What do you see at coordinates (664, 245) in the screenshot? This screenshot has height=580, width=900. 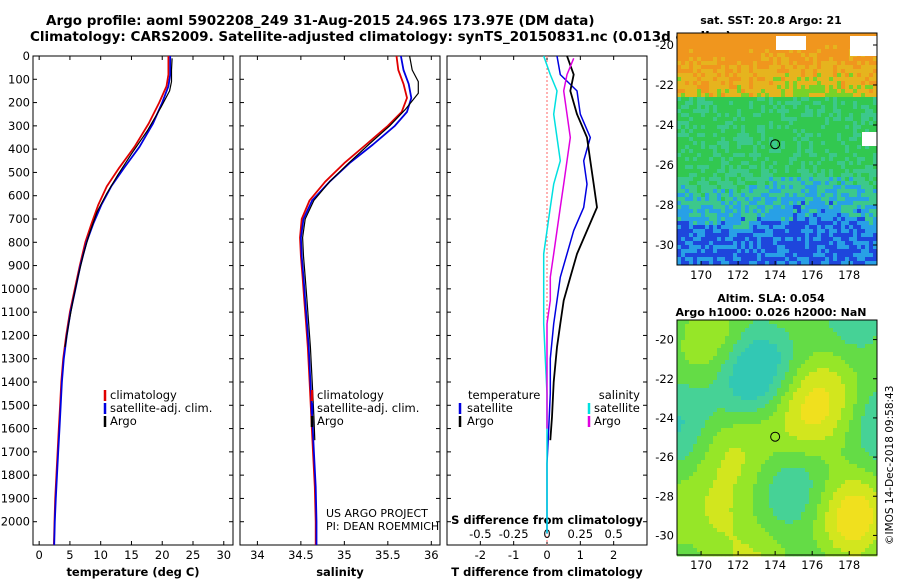 I see `map-sst-ytick-label: -30` at bounding box center [664, 245].